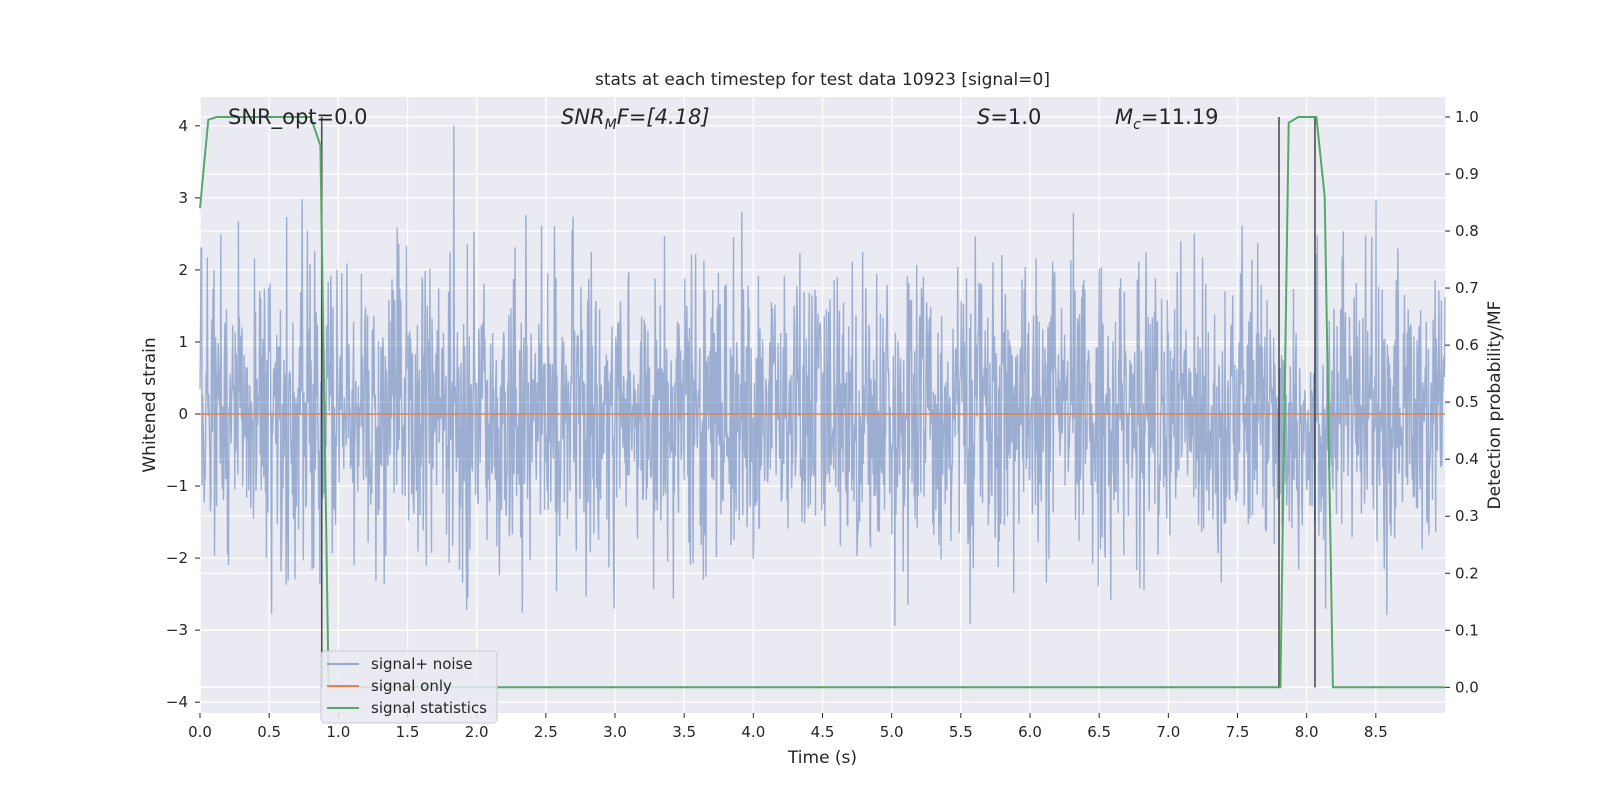 This screenshot has height=800, width=1600. What do you see at coordinates (753, 732) in the screenshot?
I see `x-tick-label: 4.0` at bounding box center [753, 732].